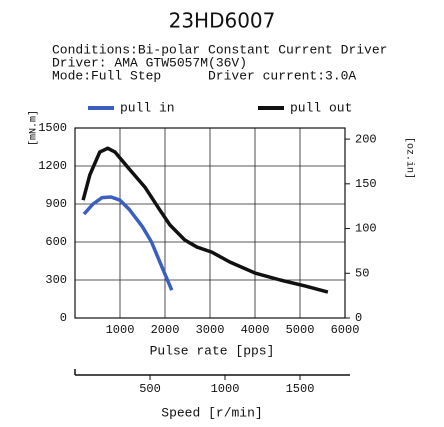 The height and width of the screenshot is (427, 444). What do you see at coordinates (300, 330) in the screenshot?
I see `x-tick-label: 5000` at bounding box center [300, 330].